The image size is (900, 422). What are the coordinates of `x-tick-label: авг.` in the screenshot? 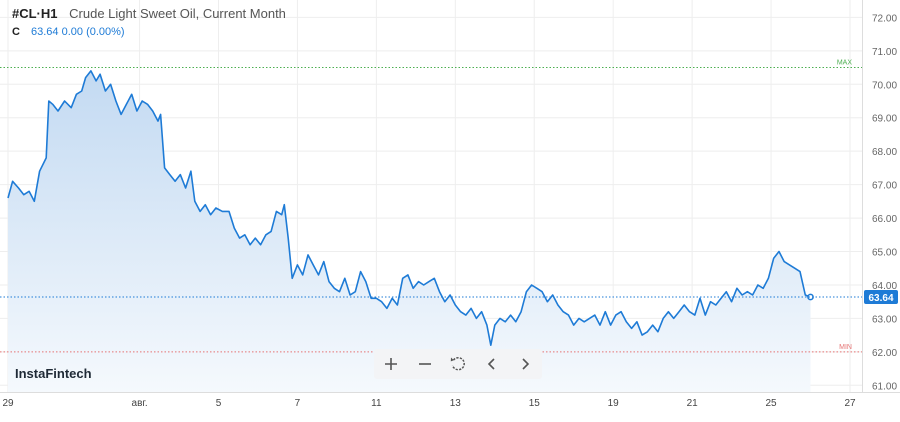 It's located at (140, 403).